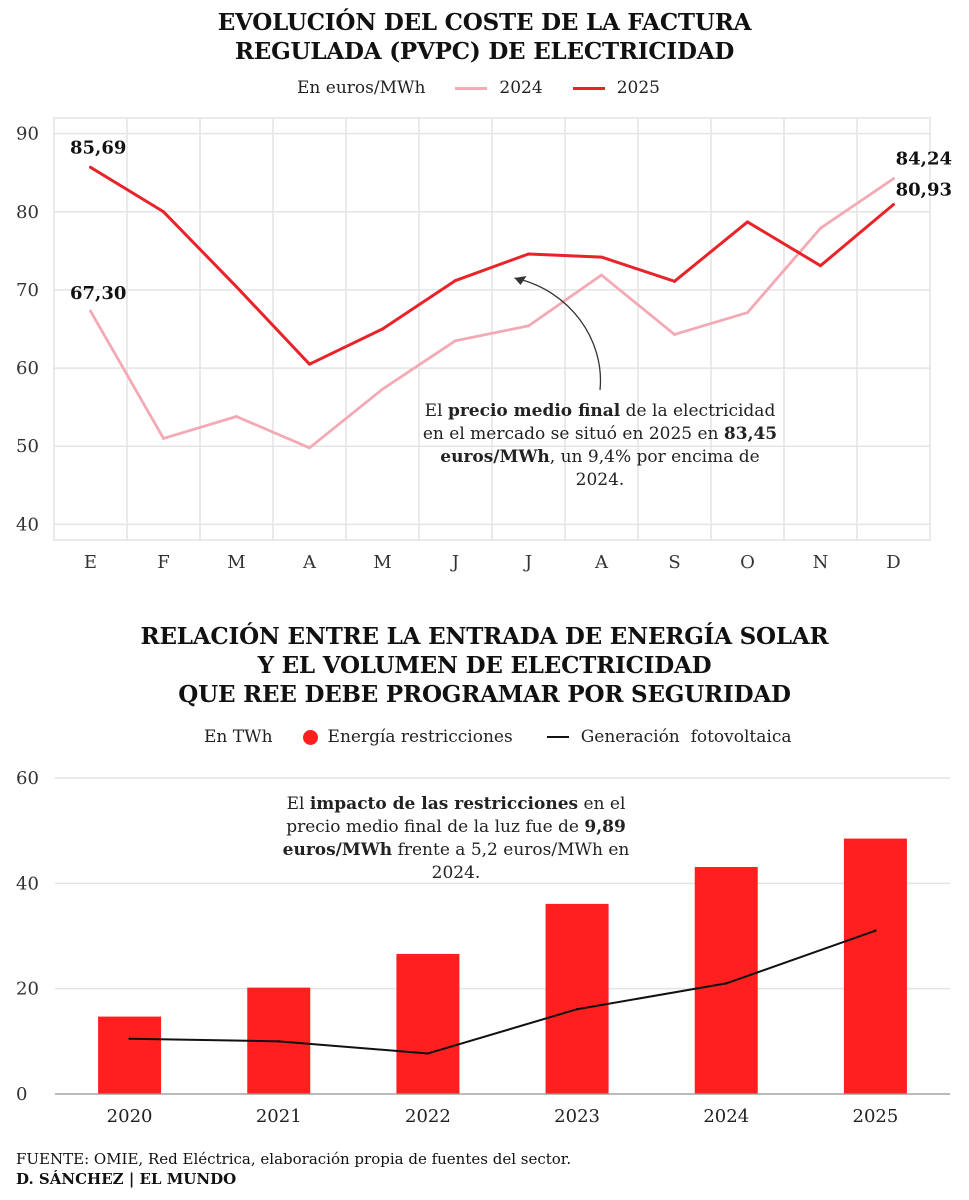  What do you see at coordinates (747, 562) in the screenshot?
I see `chart1-x-tick-label: O` at bounding box center [747, 562].